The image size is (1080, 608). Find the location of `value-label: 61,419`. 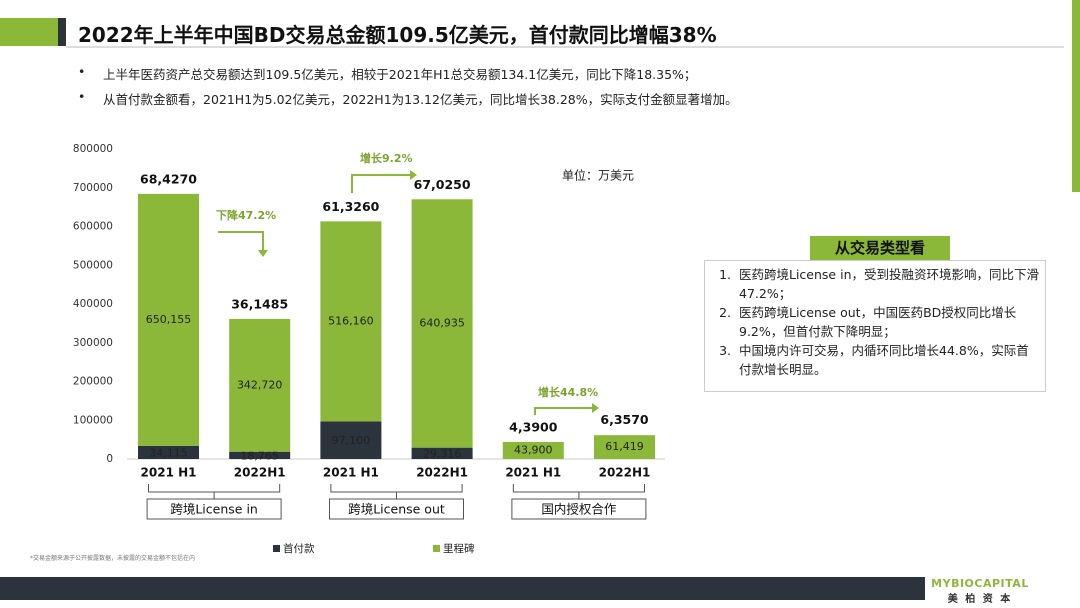

value-label: 61,419 is located at coordinates (624, 446).